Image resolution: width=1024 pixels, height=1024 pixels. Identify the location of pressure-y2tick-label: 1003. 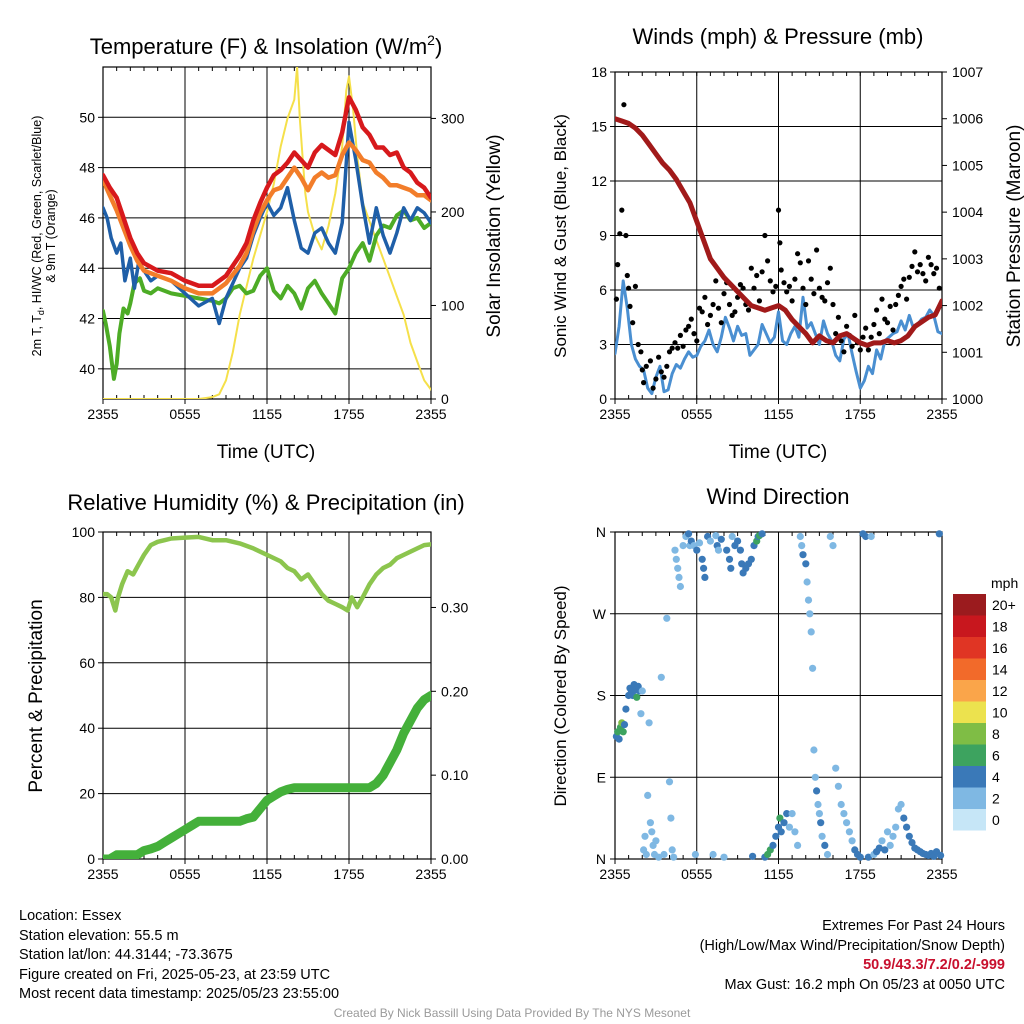
(967, 259).